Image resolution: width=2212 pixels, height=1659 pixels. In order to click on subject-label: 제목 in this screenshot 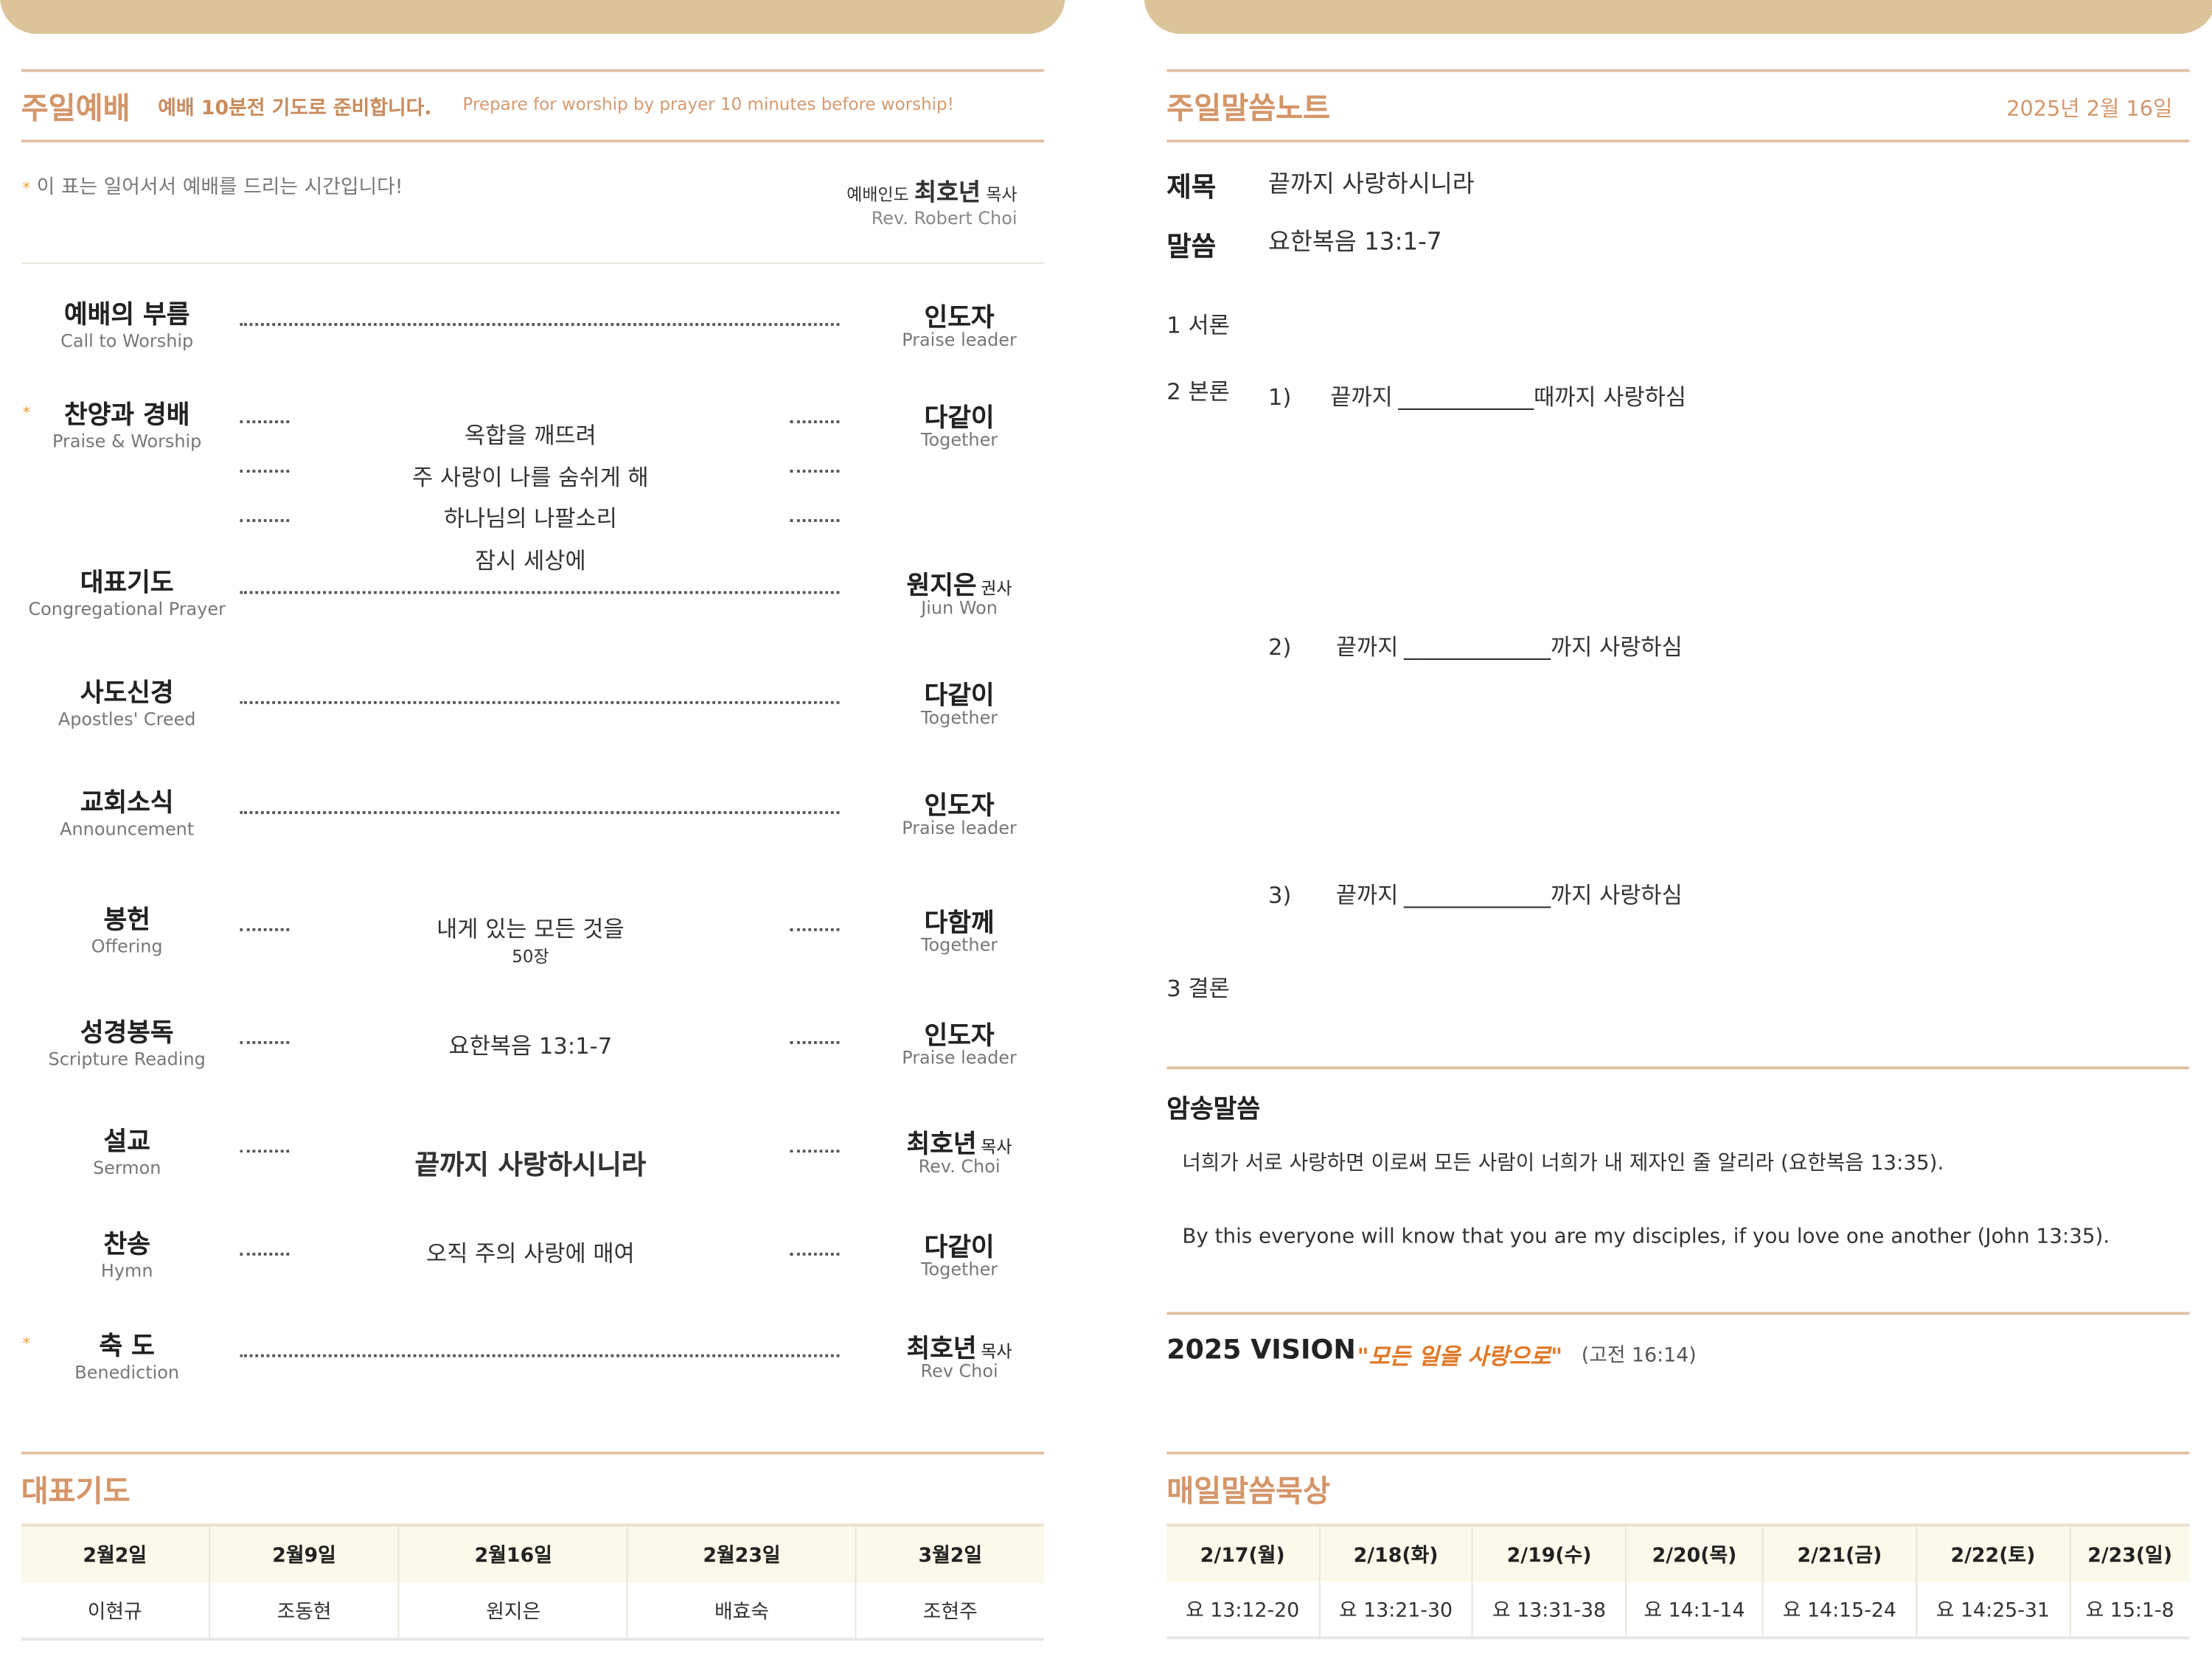, I will do `click(1191, 188)`.